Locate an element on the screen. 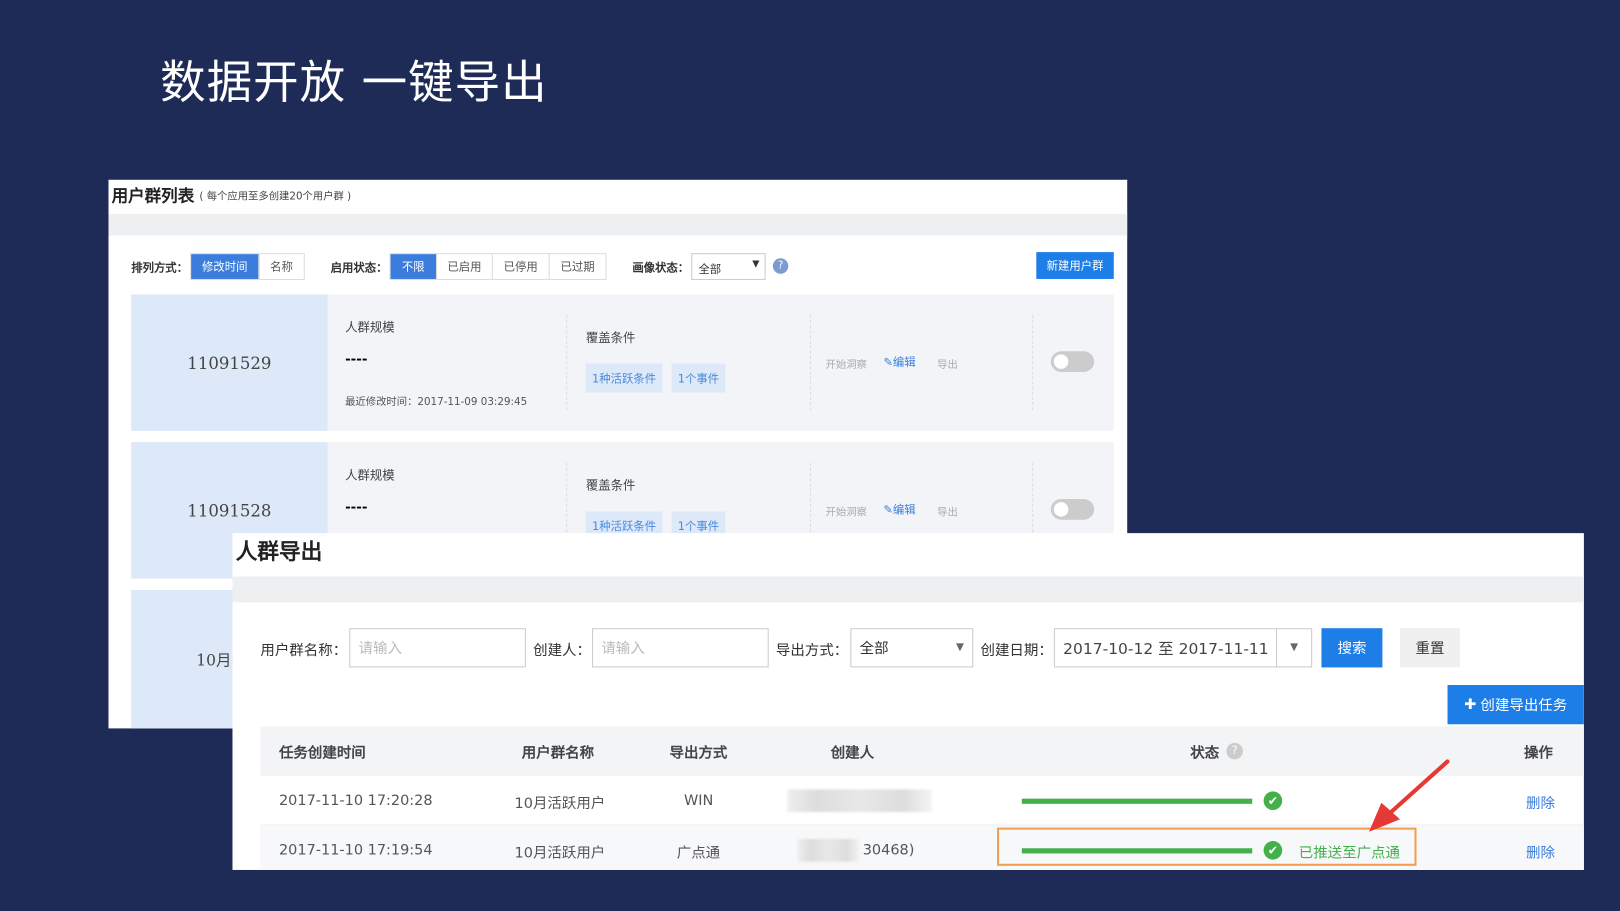 The width and height of the screenshot is (1620, 911). col-group-name: 用户群名称 is located at coordinates (558, 753).